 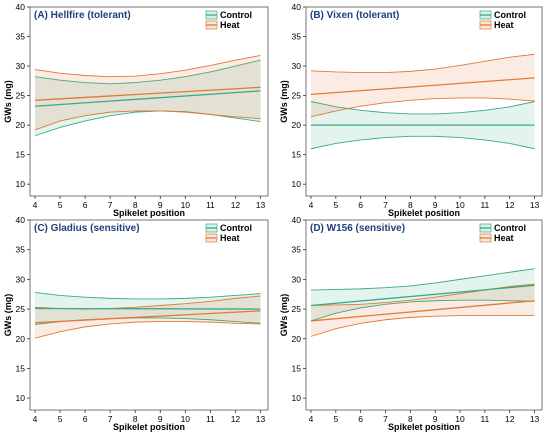 I want to click on panel-title: (A) Hellfire (tolerant), so click(x=82, y=15).